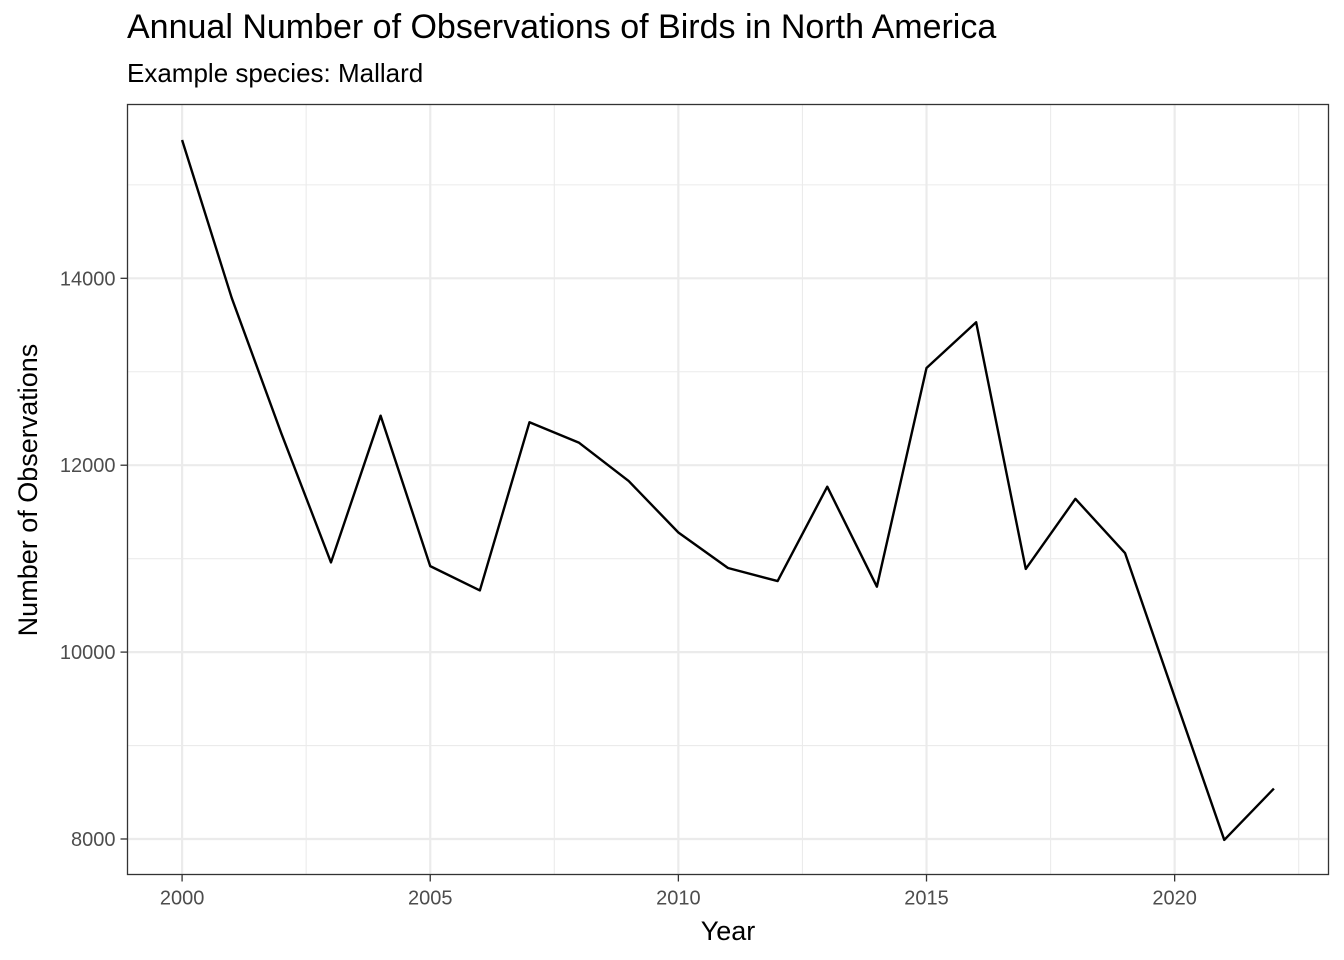 The width and height of the screenshot is (1344, 960). What do you see at coordinates (430, 899) in the screenshot?
I see `x-tick-label: 2005` at bounding box center [430, 899].